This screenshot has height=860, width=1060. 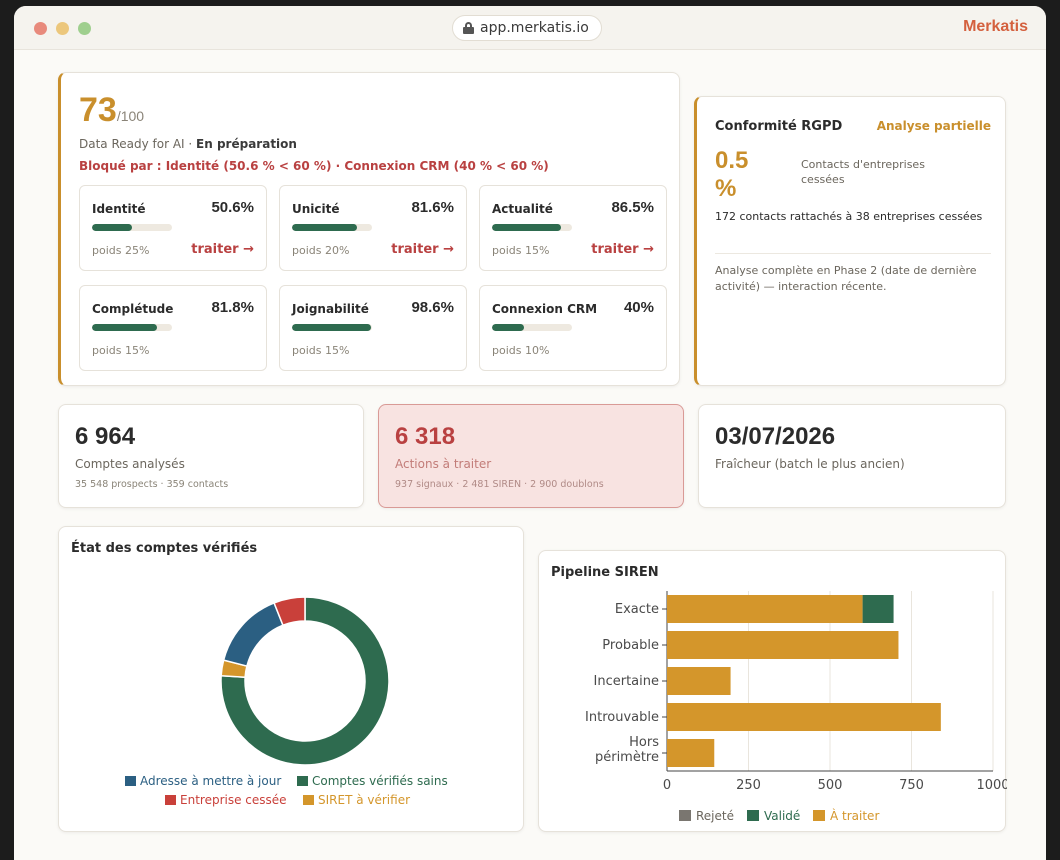 What do you see at coordinates (173, 328) in the screenshot?
I see `metric-tile-4: Complétude 81.8% poids 15%` at bounding box center [173, 328].